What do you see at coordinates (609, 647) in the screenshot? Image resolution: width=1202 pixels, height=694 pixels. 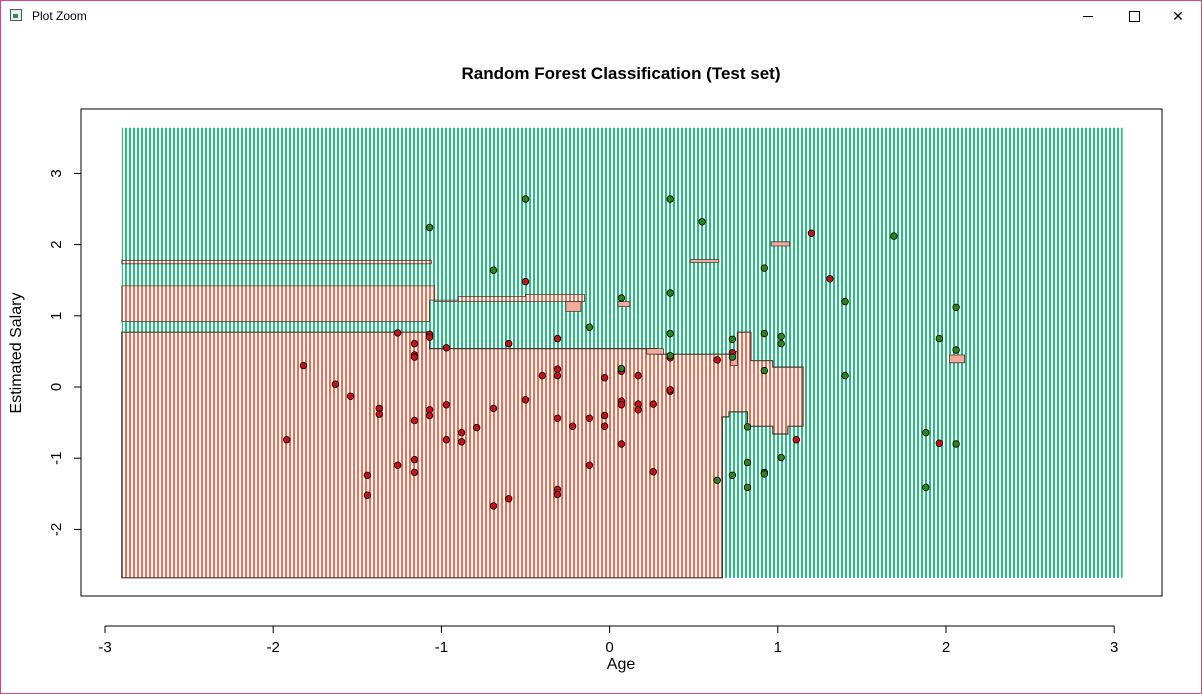 I see `x-tick-label: 0` at bounding box center [609, 647].